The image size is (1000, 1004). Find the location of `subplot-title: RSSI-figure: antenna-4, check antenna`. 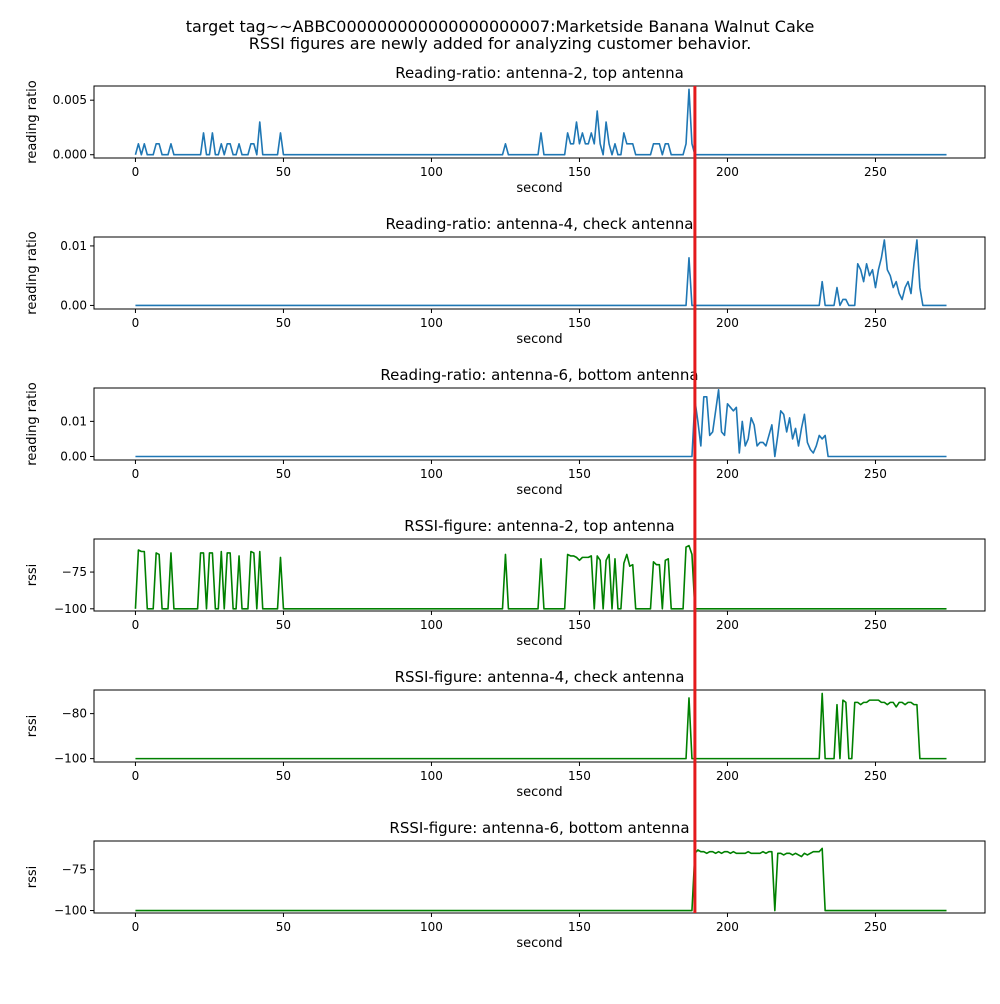

subplot-title: RSSI-figure: antenna-4, check antenna is located at coordinates (540, 677).